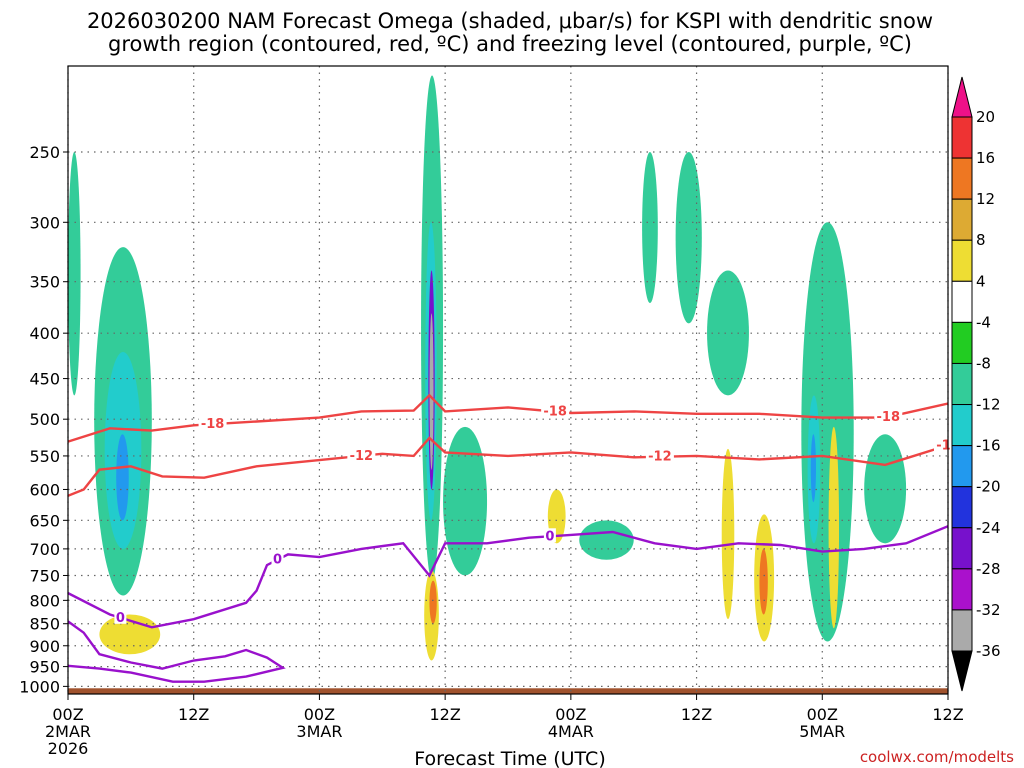 The image size is (1024, 768). What do you see at coordinates (988, 405) in the screenshot?
I see `colorbar-label: -12` at bounding box center [988, 405].